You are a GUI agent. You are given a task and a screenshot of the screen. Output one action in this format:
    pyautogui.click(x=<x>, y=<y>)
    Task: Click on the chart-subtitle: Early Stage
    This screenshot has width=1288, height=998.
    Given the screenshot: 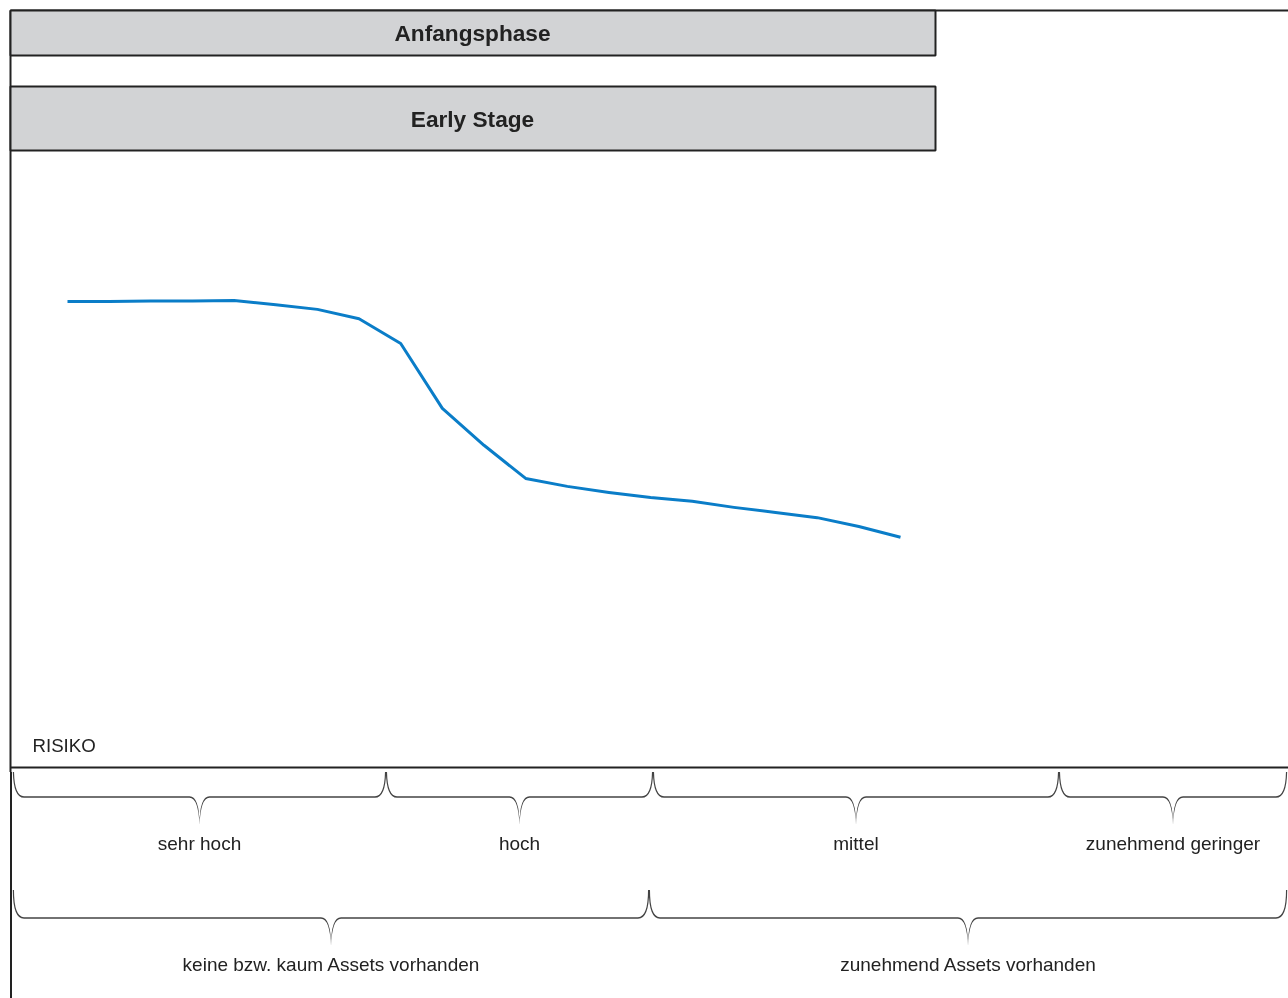 What is the action you would take?
    pyautogui.click(x=472, y=118)
    